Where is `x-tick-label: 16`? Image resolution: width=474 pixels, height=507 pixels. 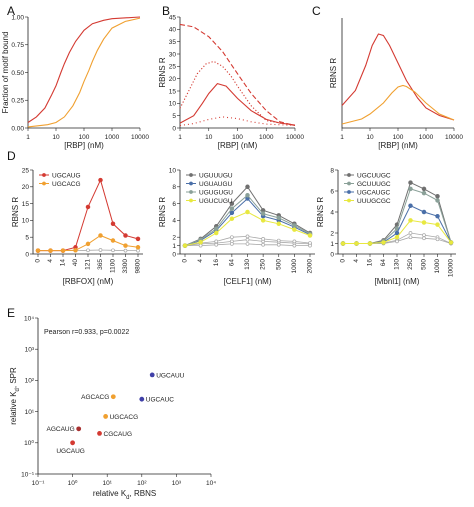
x-tick-label: 16 is located at coordinates (370, 263).